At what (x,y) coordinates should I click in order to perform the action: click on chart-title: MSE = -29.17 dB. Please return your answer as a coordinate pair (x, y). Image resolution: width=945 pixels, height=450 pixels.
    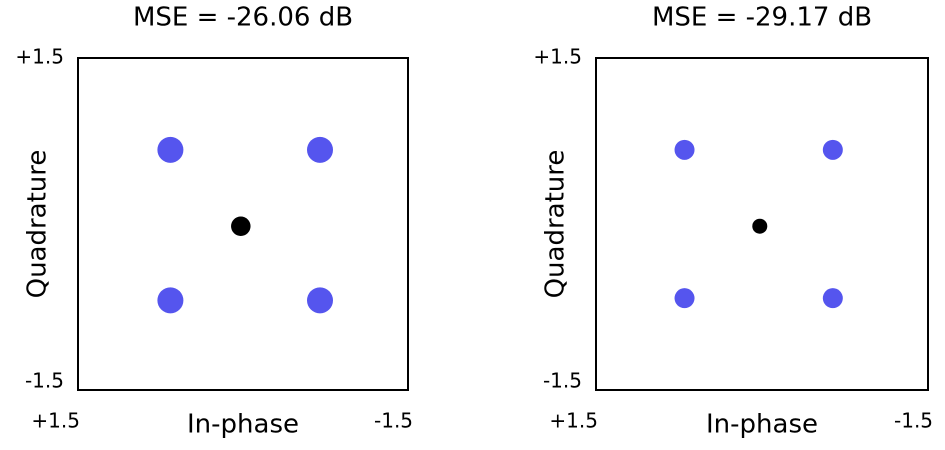
    Looking at the image, I should click on (762, 18).